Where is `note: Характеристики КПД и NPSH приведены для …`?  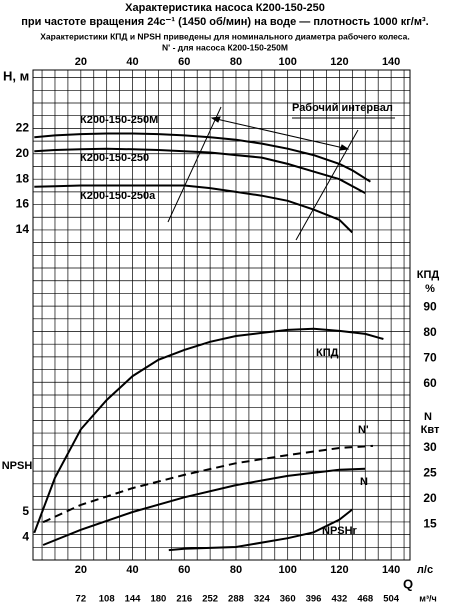
note: Характеристики КПД и NPSH приведены для … is located at coordinates (224, 36).